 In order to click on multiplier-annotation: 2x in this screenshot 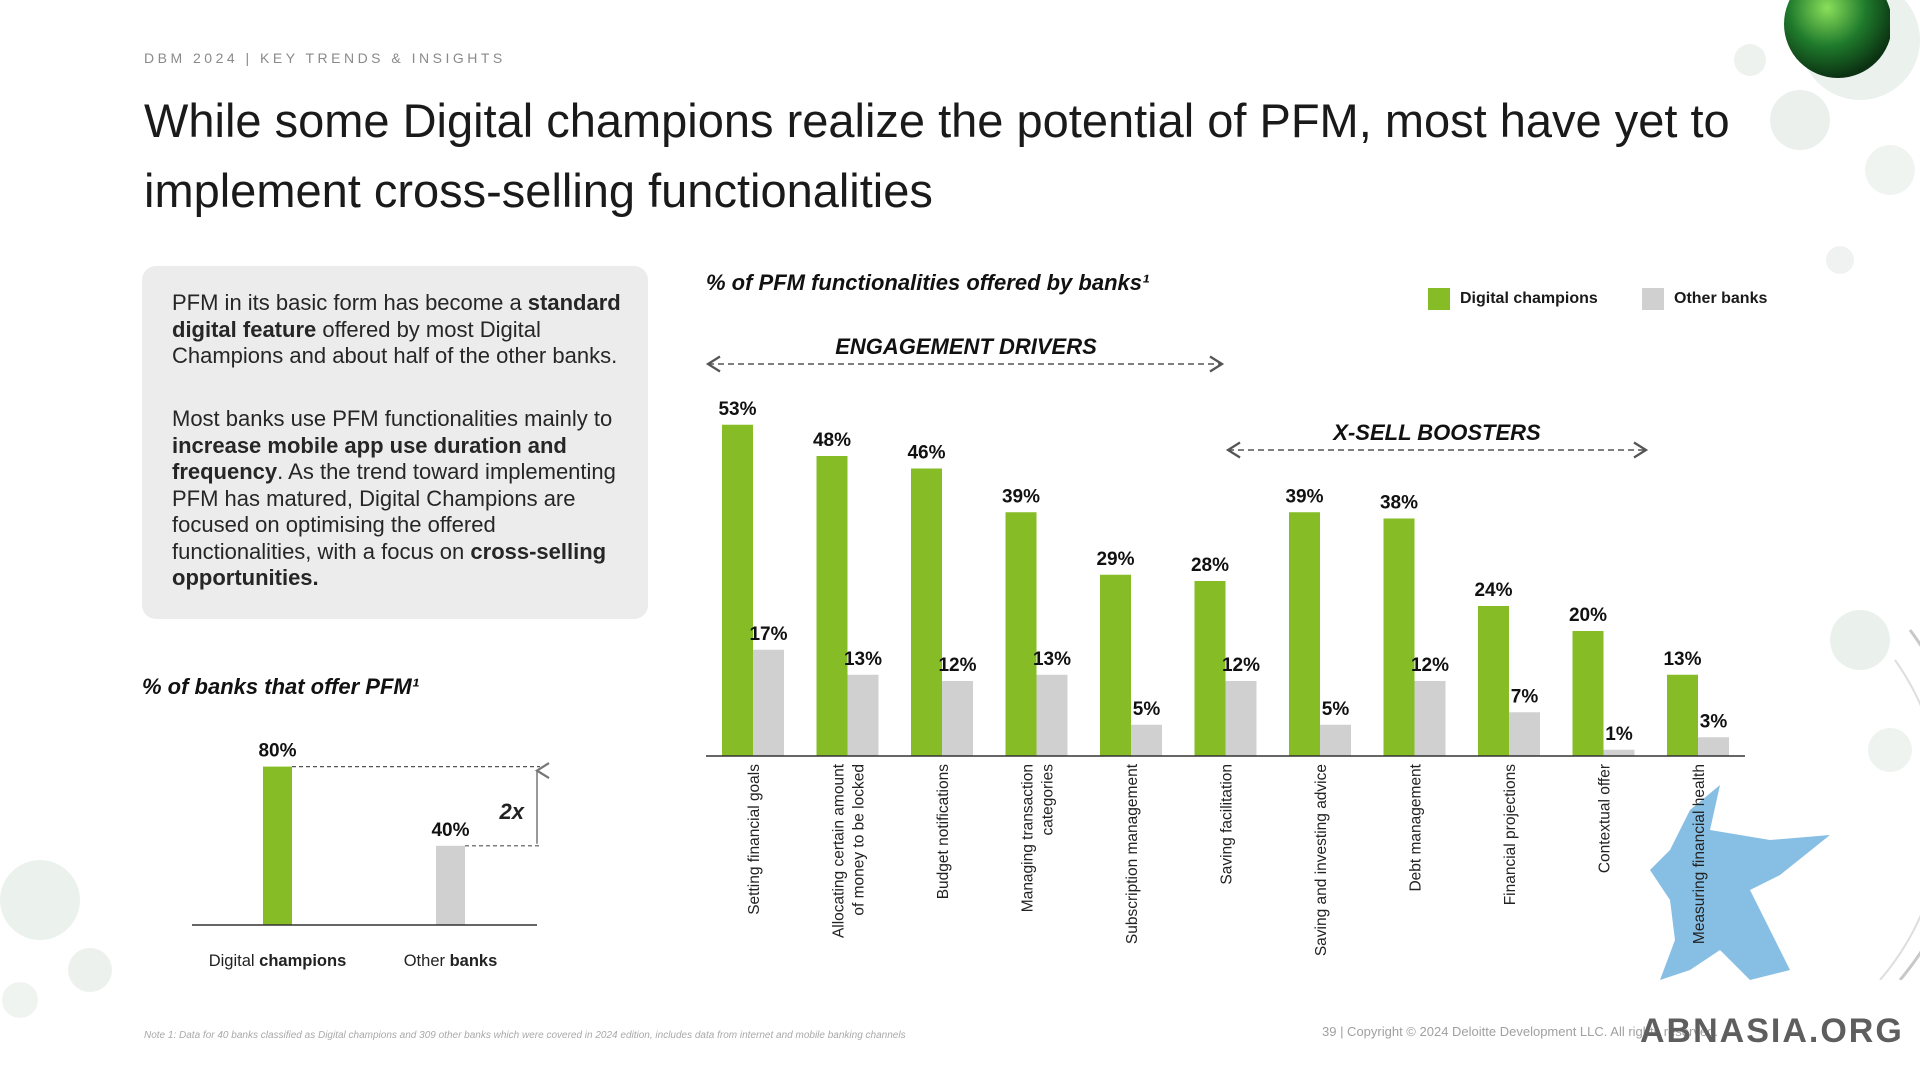, I will do `click(512, 811)`.